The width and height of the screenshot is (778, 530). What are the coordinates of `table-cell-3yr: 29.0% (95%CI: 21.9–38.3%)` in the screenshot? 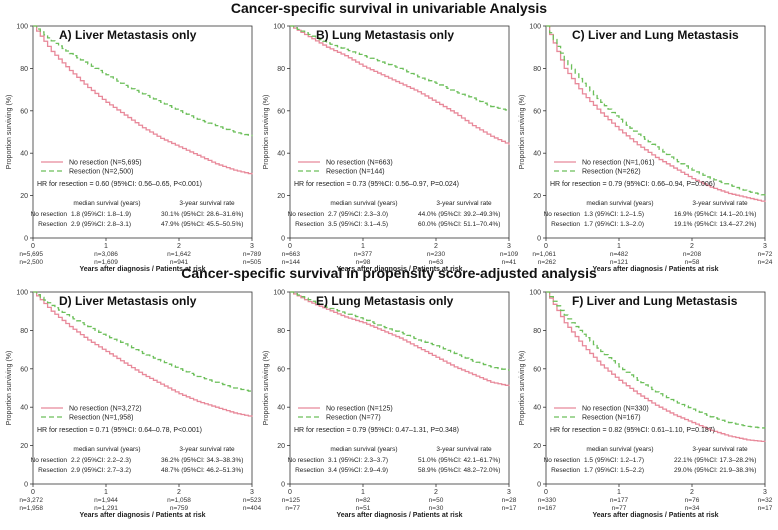 It's located at (715, 470).